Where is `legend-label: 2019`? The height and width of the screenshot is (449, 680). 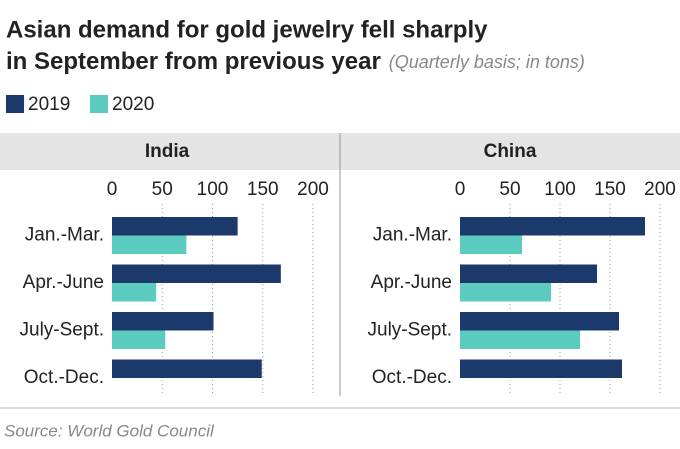
legend-label: 2019 is located at coordinates (49, 104).